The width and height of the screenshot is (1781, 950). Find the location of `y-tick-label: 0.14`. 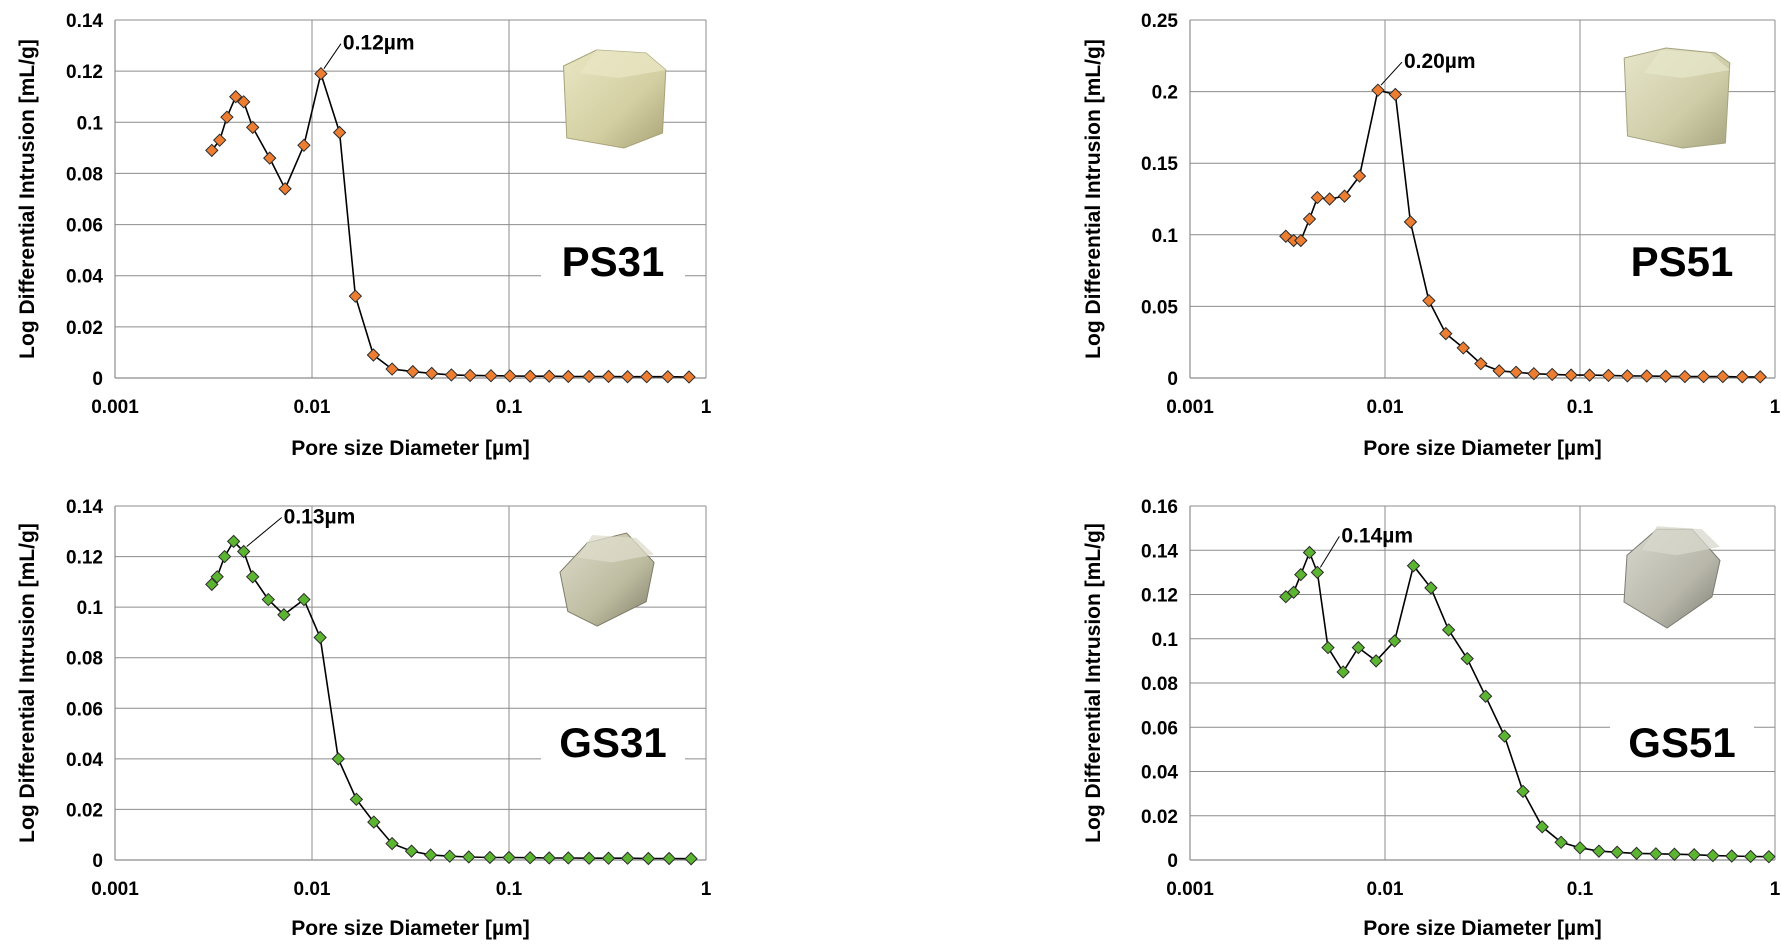

y-tick-label: 0.14 is located at coordinates (1159, 551).